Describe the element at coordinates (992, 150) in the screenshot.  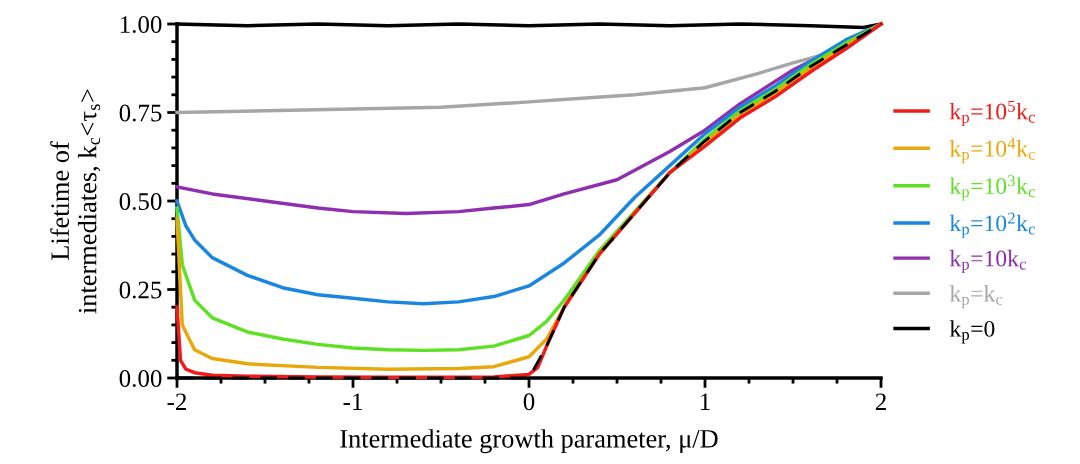
I see `legend-label: k$_{p}$=10$^{4}$k$_{c}$` at that location.